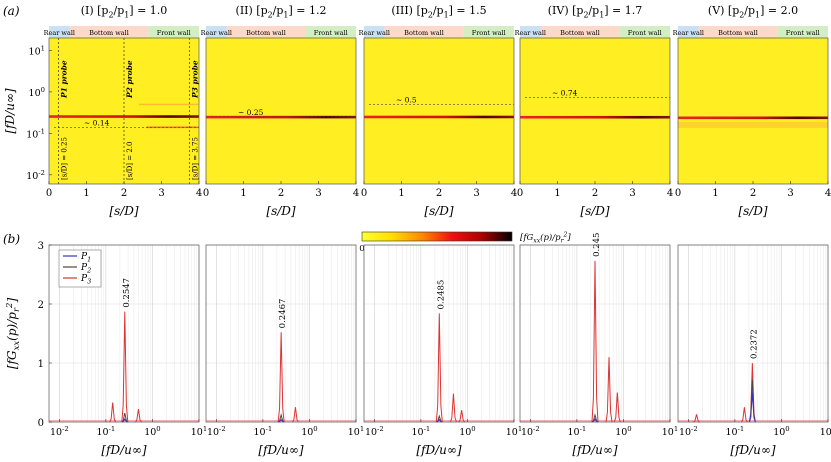 This screenshot has width=831, height=462. Describe the element at coordinates (35, 175) in the screenshot. I see `y-tick-label: 10-2​` at that location.